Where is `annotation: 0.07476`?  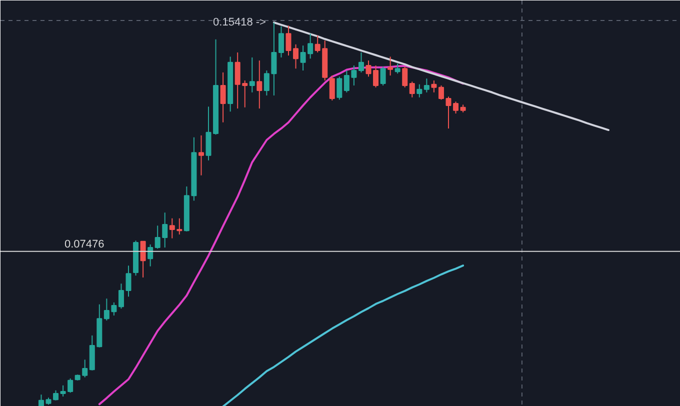 annotation: 0.07476 is located at coordinates (84, 244).